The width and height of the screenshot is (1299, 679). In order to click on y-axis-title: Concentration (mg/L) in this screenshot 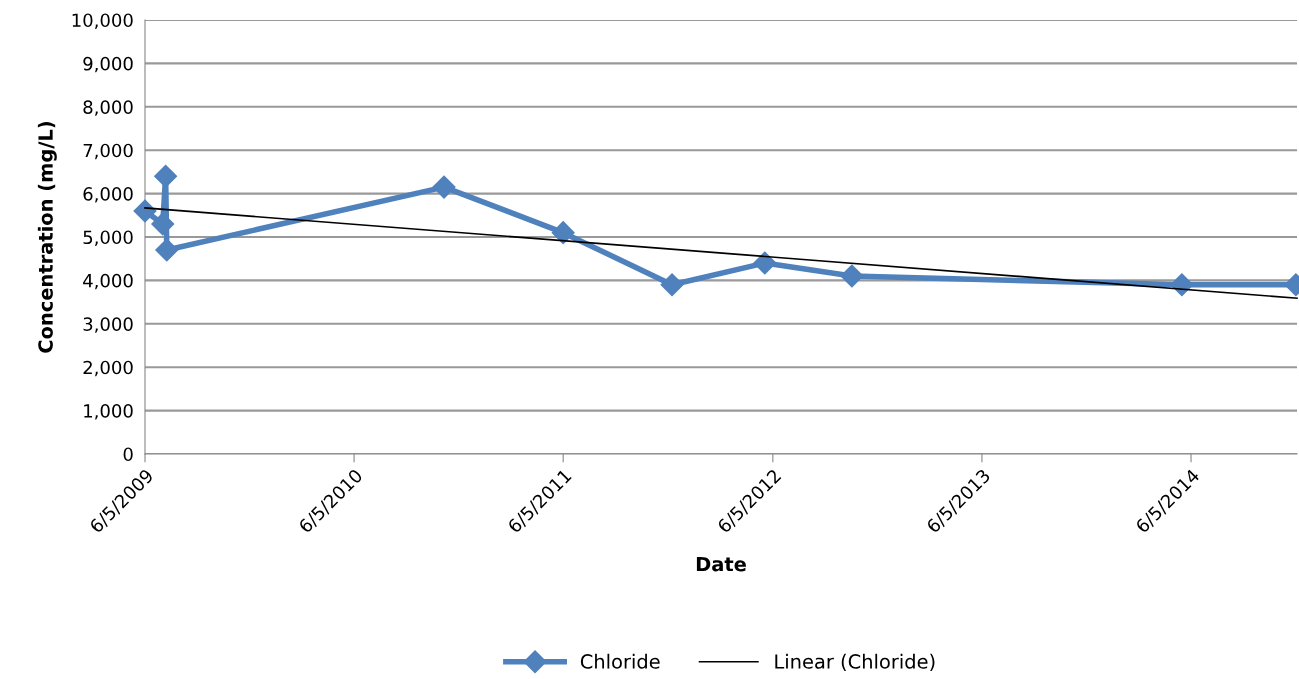, I will do `click(47, 237)`.